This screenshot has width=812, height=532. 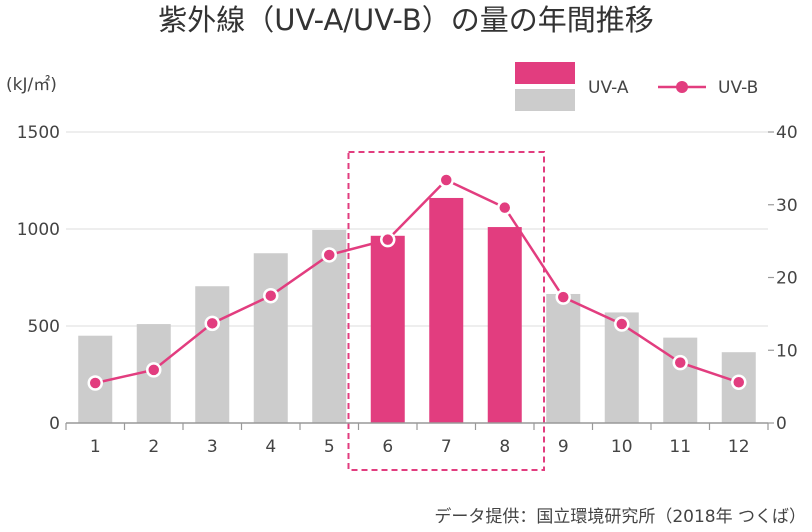 I want to click on highlight-region, so click(x=446, y=311).